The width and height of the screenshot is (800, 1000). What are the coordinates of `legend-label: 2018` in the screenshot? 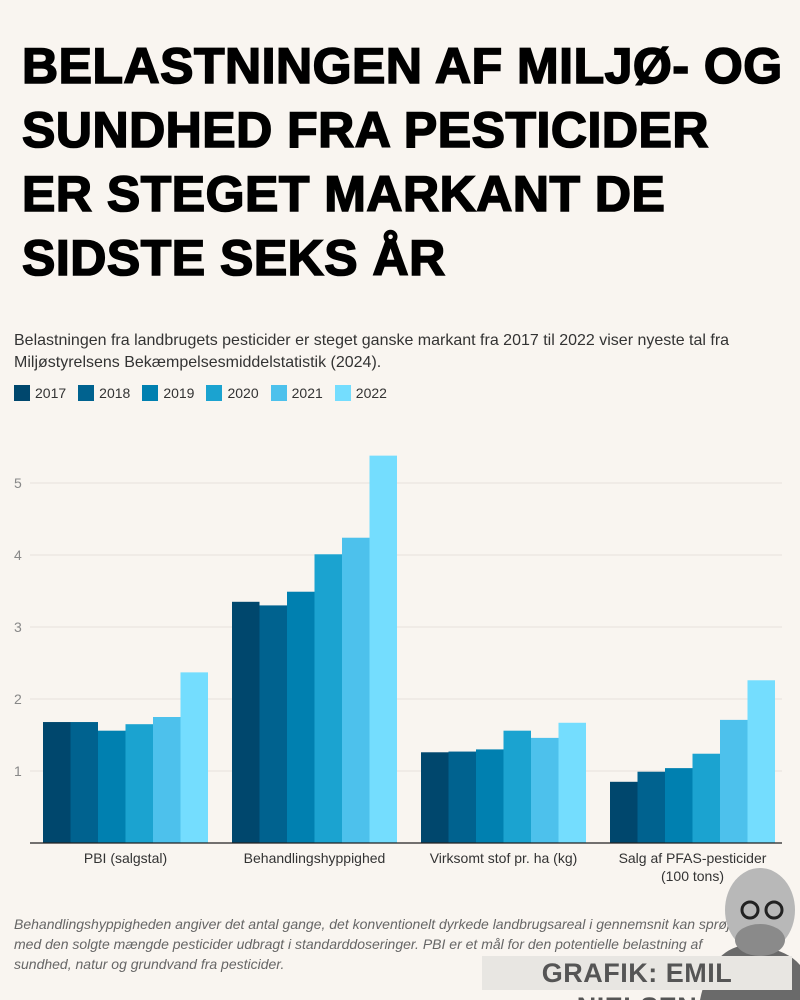 It's located at (115, 393).